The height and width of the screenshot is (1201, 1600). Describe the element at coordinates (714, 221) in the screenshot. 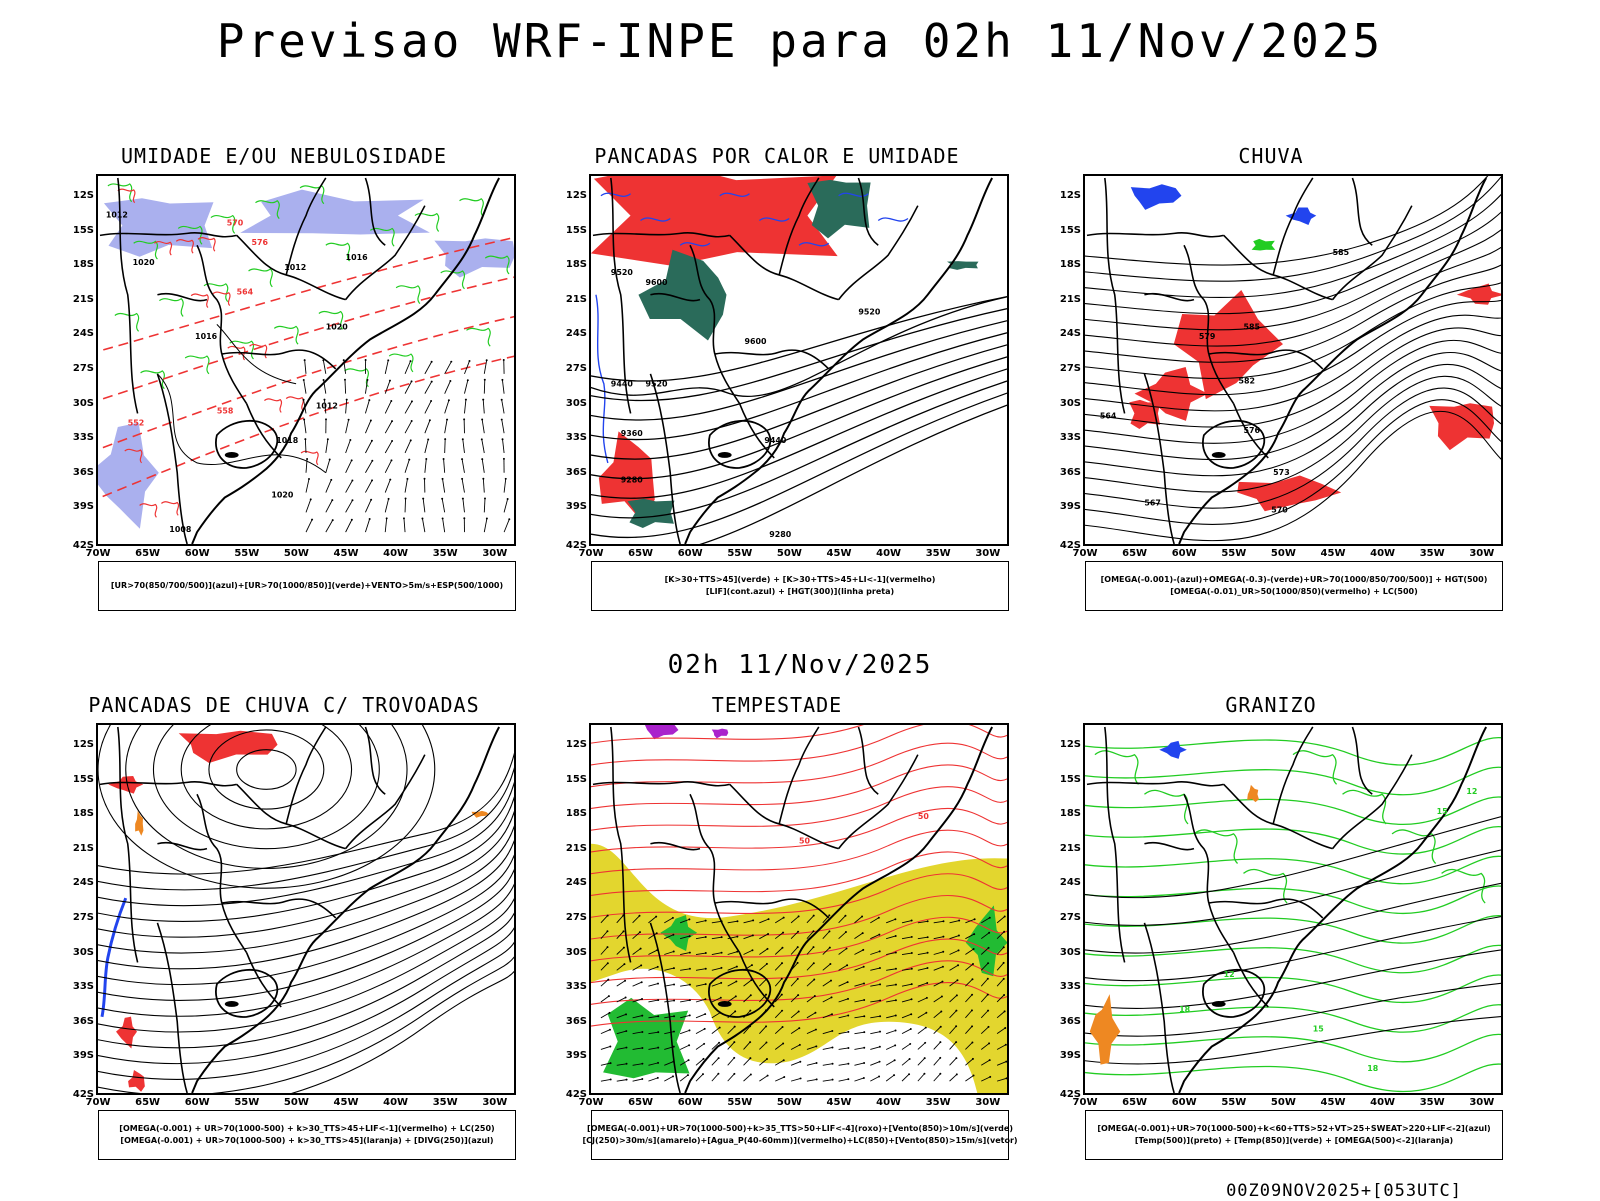

I see `instability-area-red` at that location.